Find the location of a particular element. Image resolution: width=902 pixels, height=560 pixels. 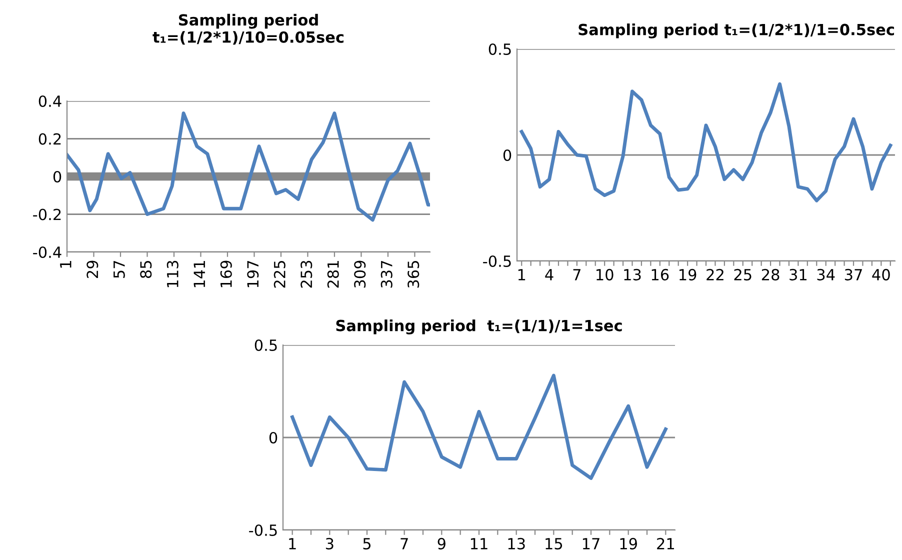

x-tick-label: 197 is located at coordinates (253, 274).